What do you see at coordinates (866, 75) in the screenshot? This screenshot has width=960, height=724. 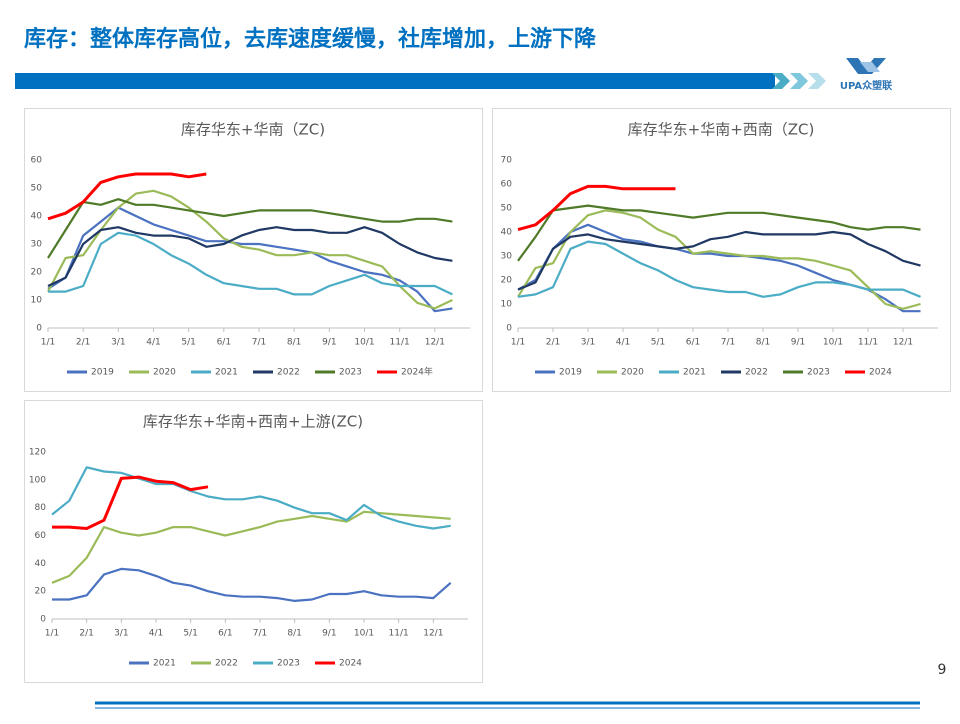 I see `logo: UPA众塑联` at bounding box center [866, 75].